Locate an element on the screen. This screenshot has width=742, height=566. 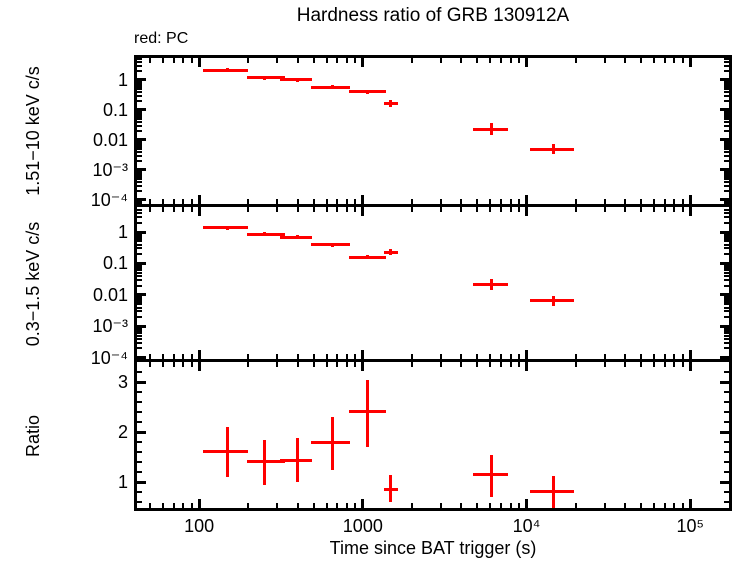
x-tick-label-100: 100 is located at coordinates (199, 526).